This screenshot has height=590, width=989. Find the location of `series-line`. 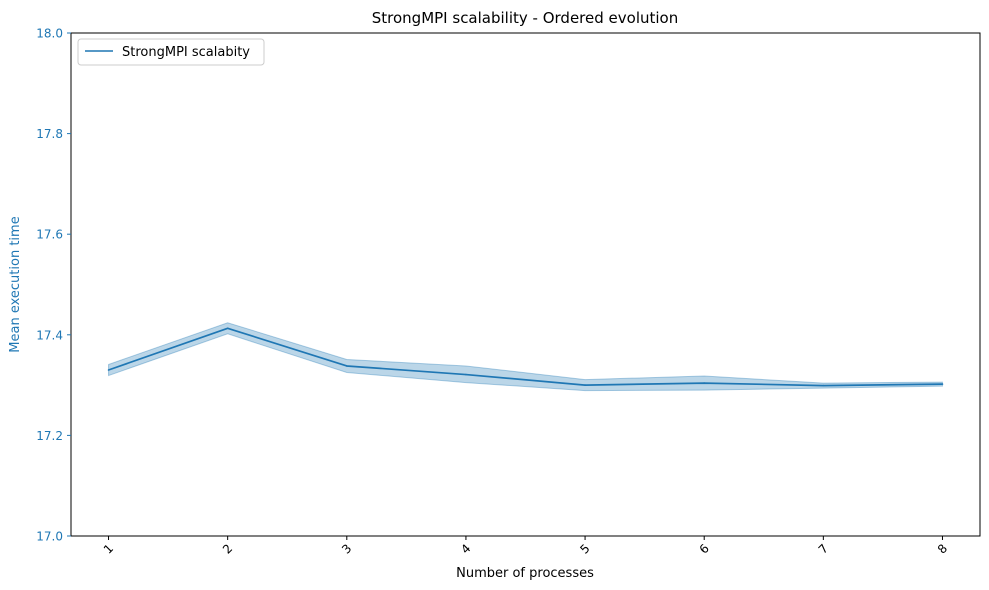

series-line is located at coordinates (525, 357).